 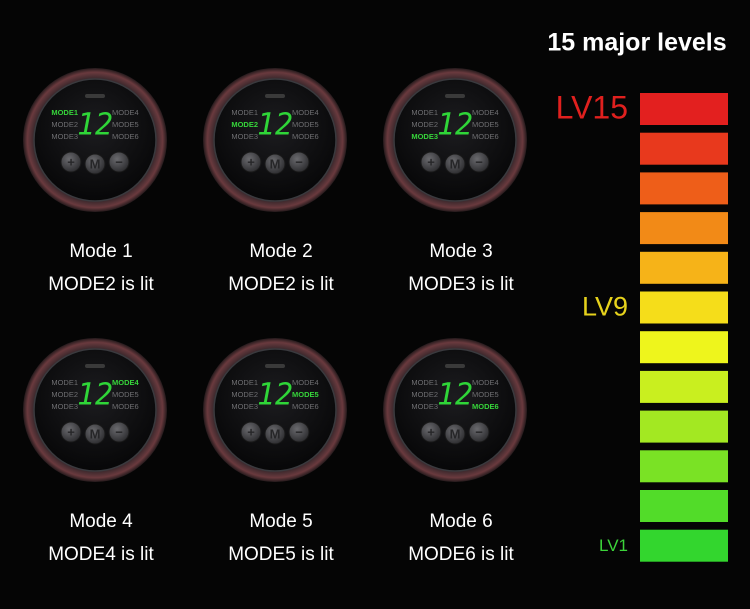 What do you see at coordinates (460, 251) in the screenshot?
I see `device-caption: Mode 3` at bounding box center [460, 251].